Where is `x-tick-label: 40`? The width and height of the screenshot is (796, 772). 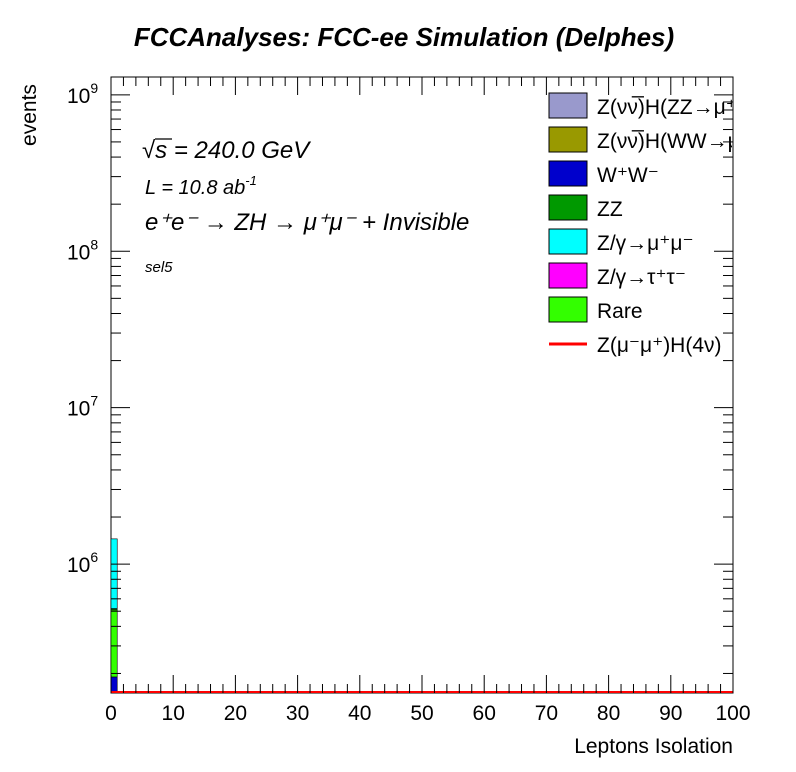
x-tick-label: 40 is located at coordinates (359, 713).